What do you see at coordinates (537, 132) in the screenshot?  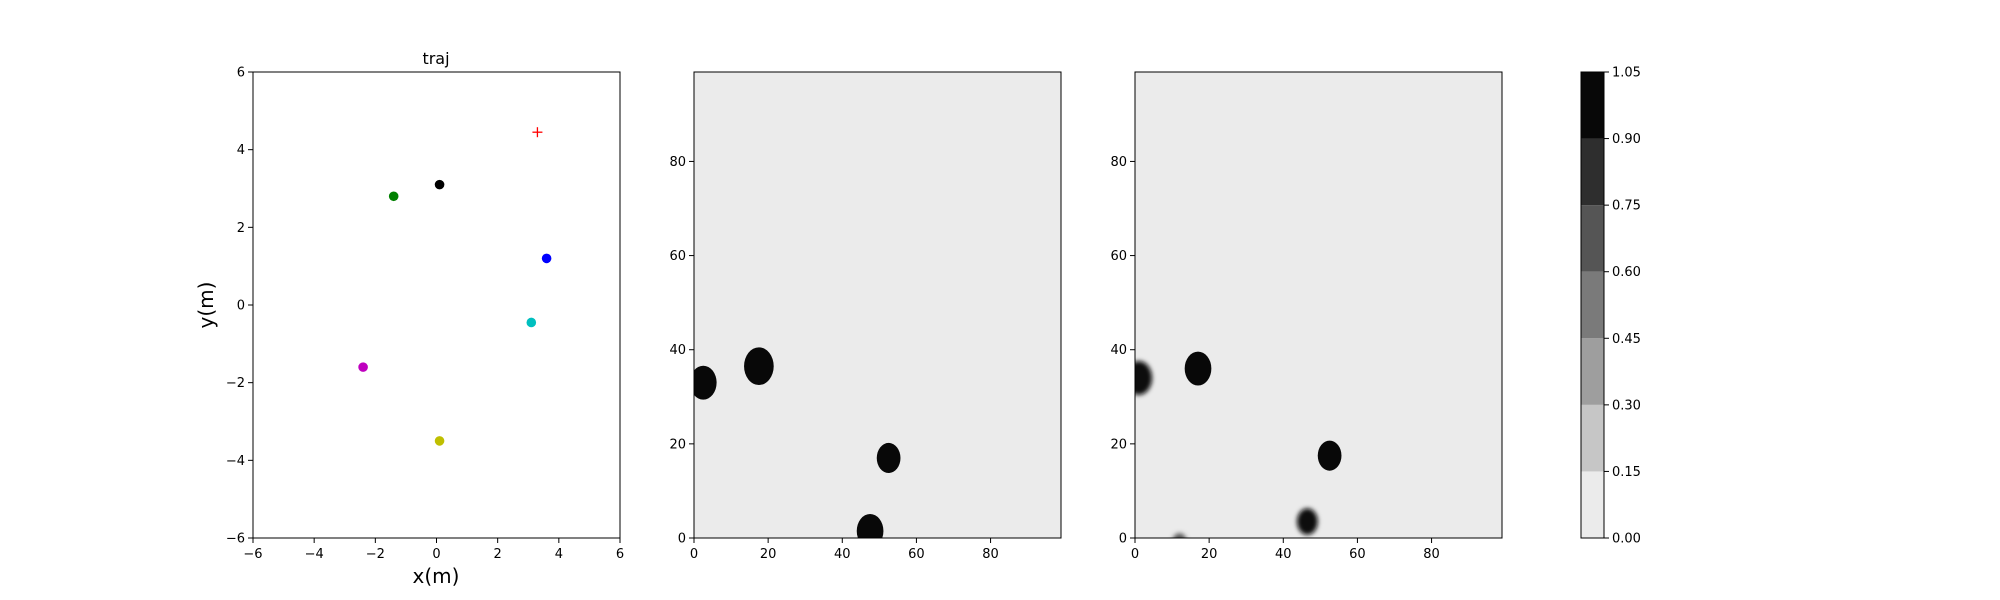 I see `goal-marker` at bounding box center [537, 132].